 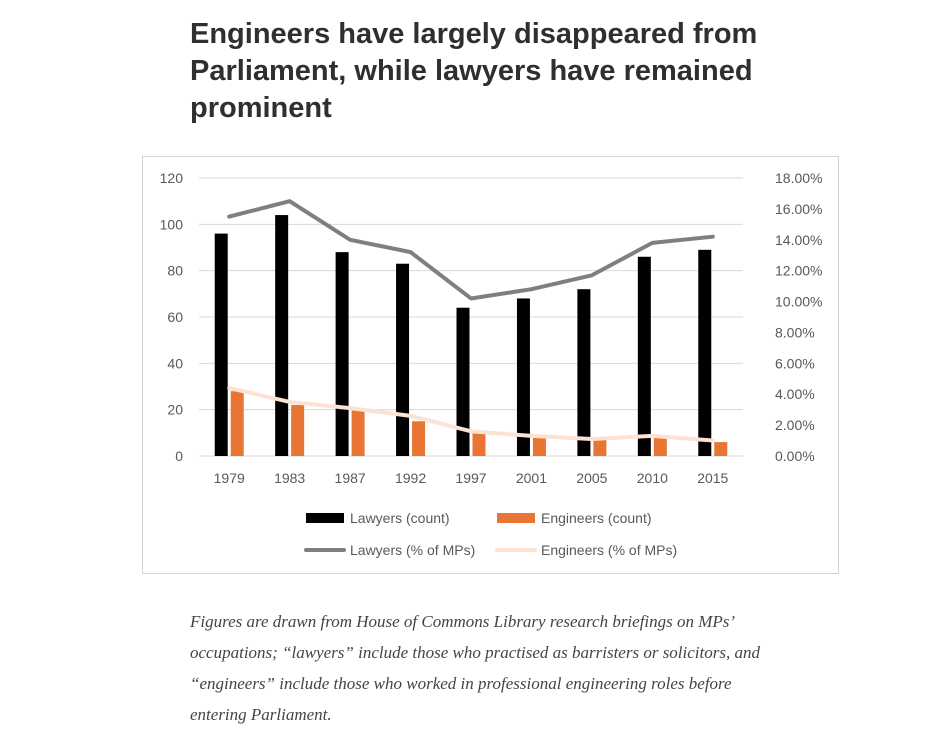 What do you see at coordinates (798, 209) in the screenshot?
I see `y-right-tick-label: 16.00%` at bounding box center [798, 209].